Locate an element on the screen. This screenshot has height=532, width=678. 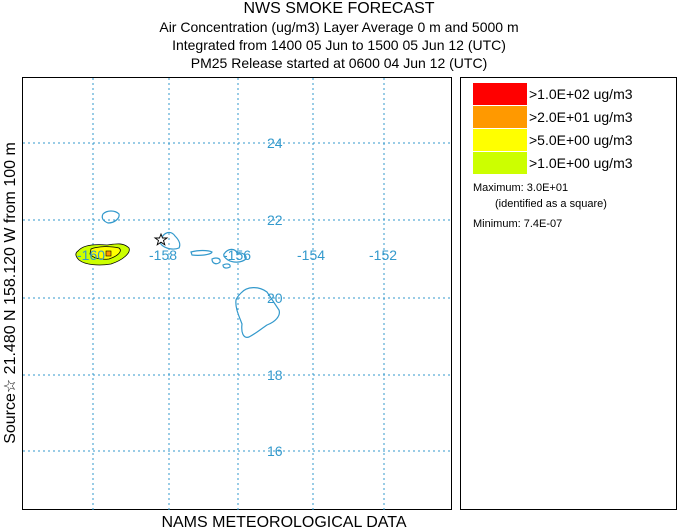
island-lanai is located at coordinates (216, 261).